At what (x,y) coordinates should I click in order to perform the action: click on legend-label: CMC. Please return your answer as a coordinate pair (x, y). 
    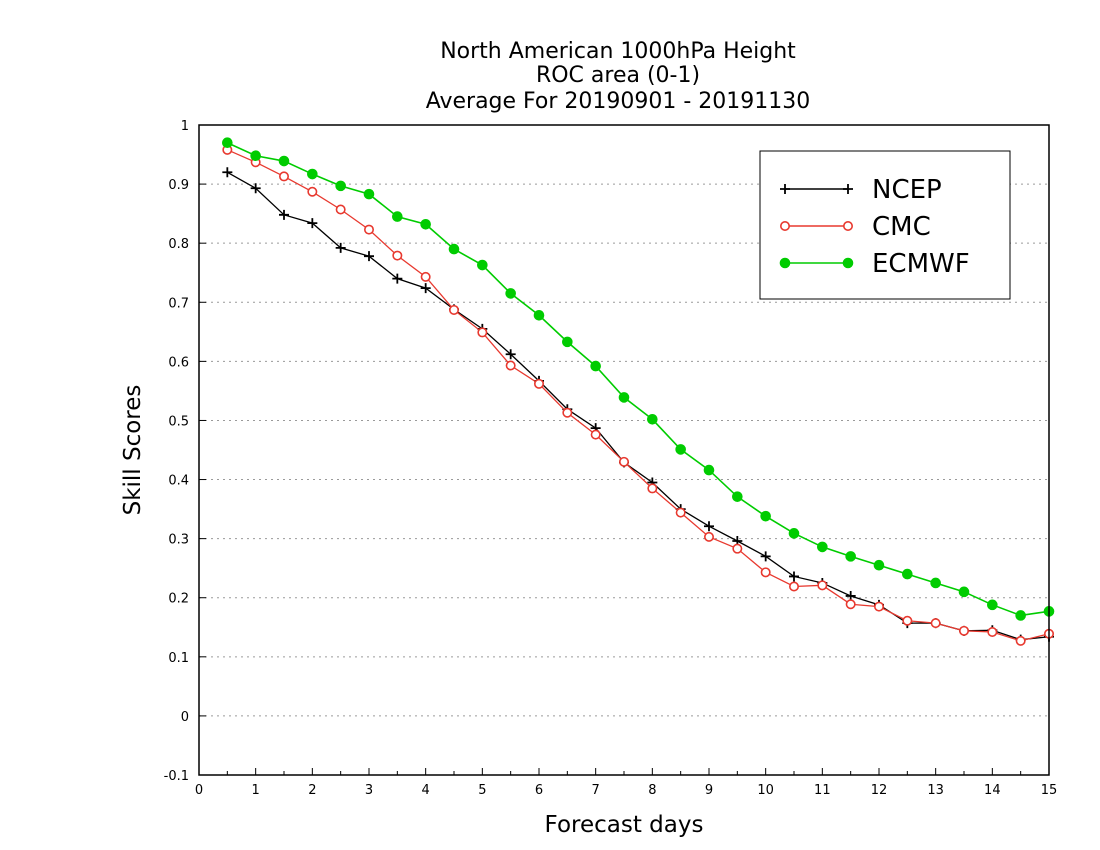
    Looking at the image, I should click on (901, 227).